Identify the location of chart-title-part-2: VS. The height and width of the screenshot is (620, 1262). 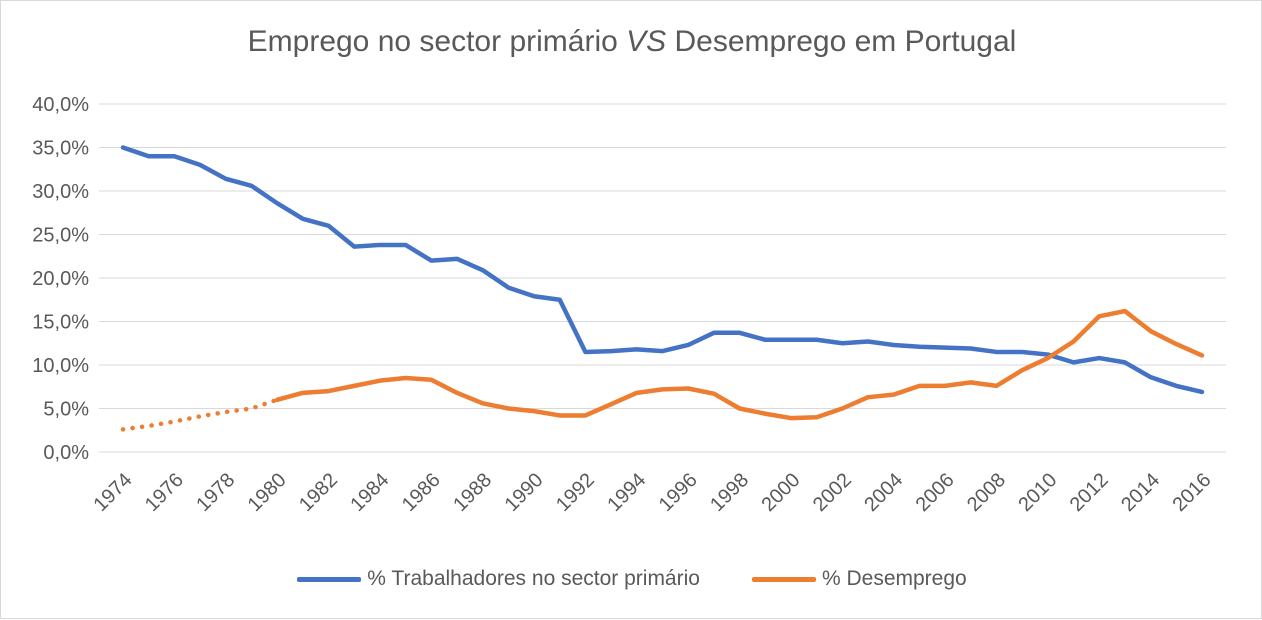
(646, 41).